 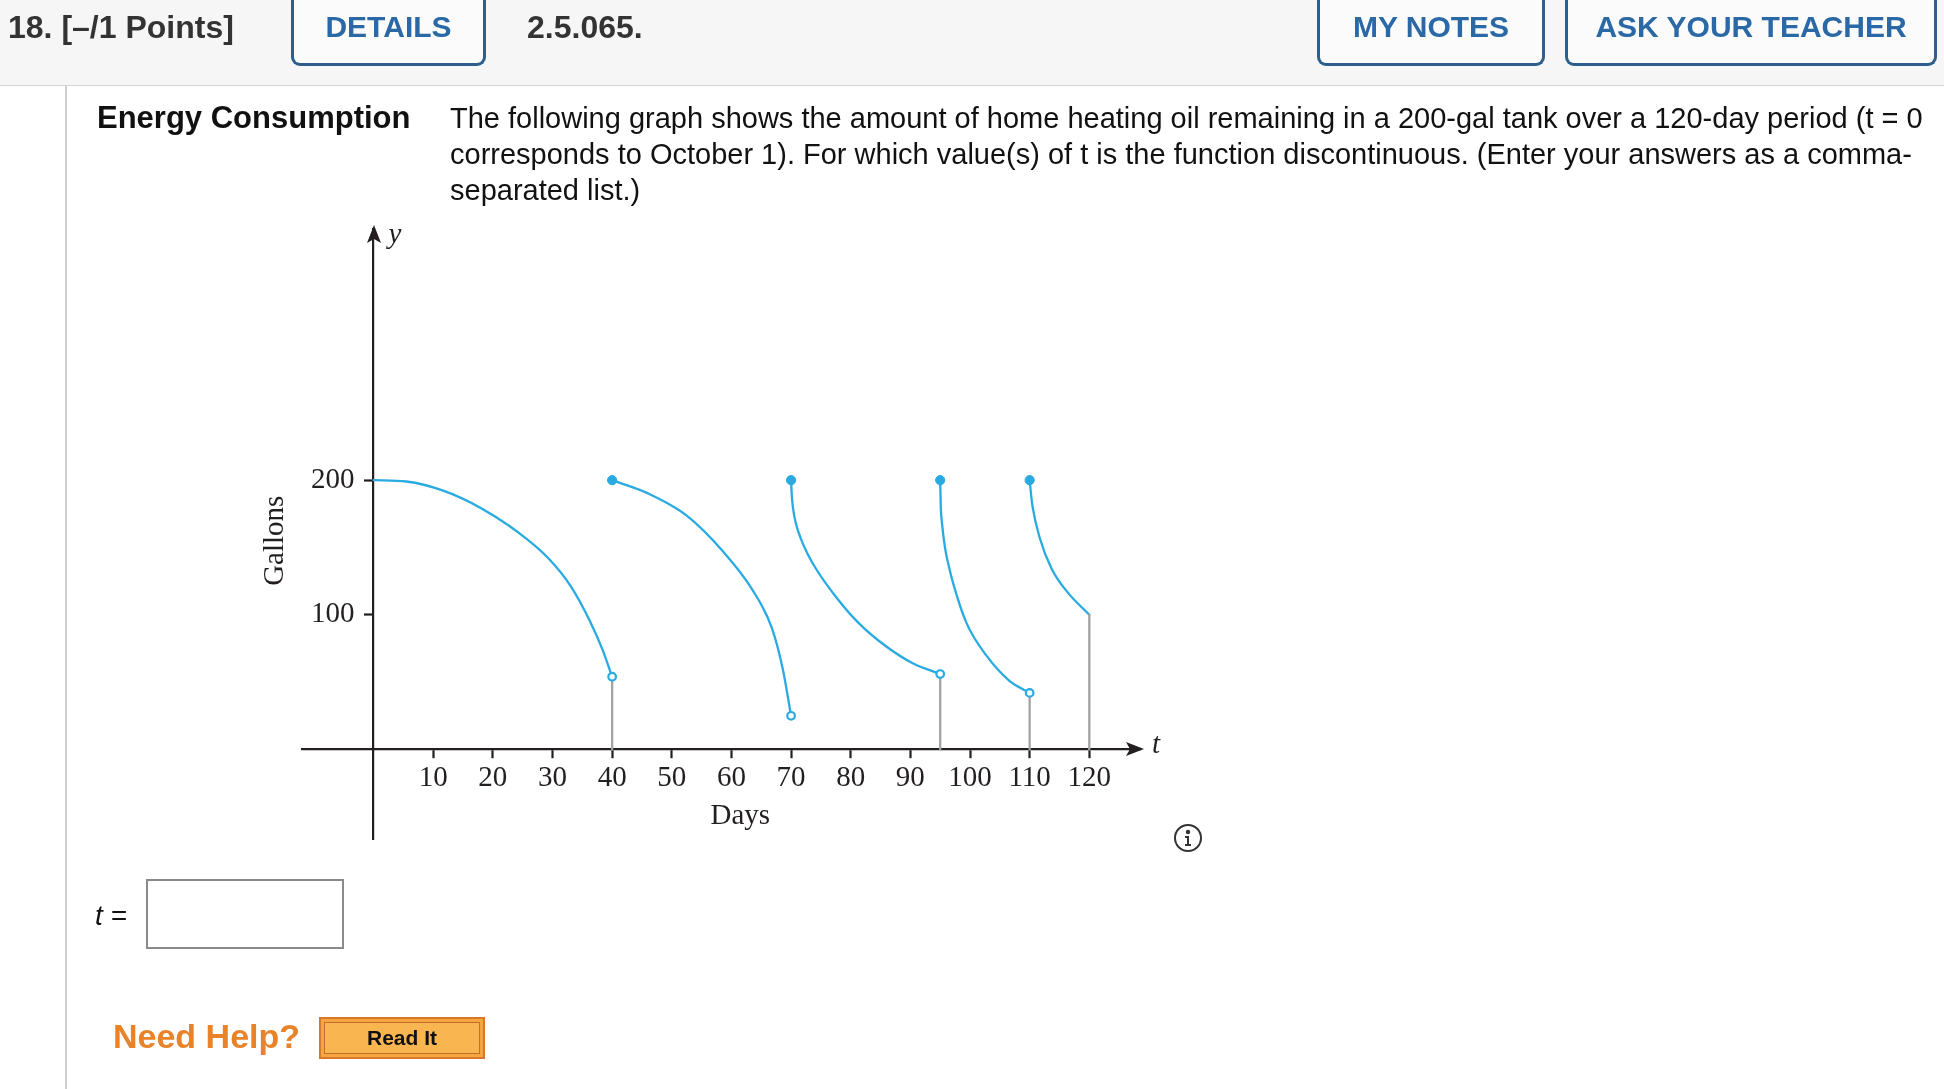 I want to click on x-tick-label: 40, so click(x=612, y=776).